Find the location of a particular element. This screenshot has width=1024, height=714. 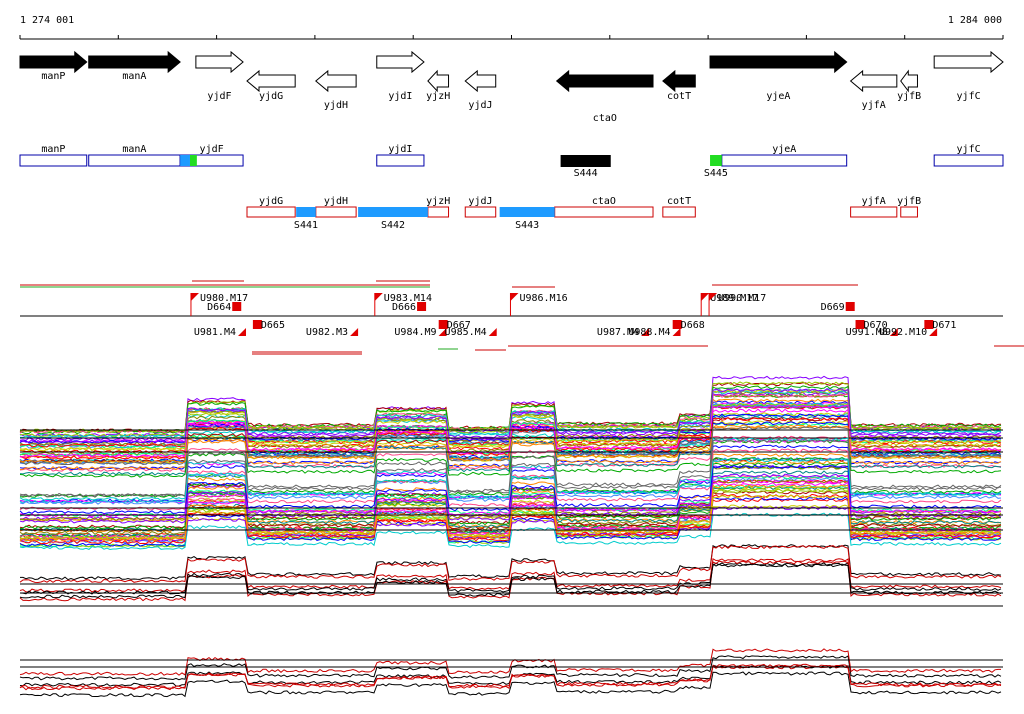

downshift-box-D664 is located at coordinates (237, 306).